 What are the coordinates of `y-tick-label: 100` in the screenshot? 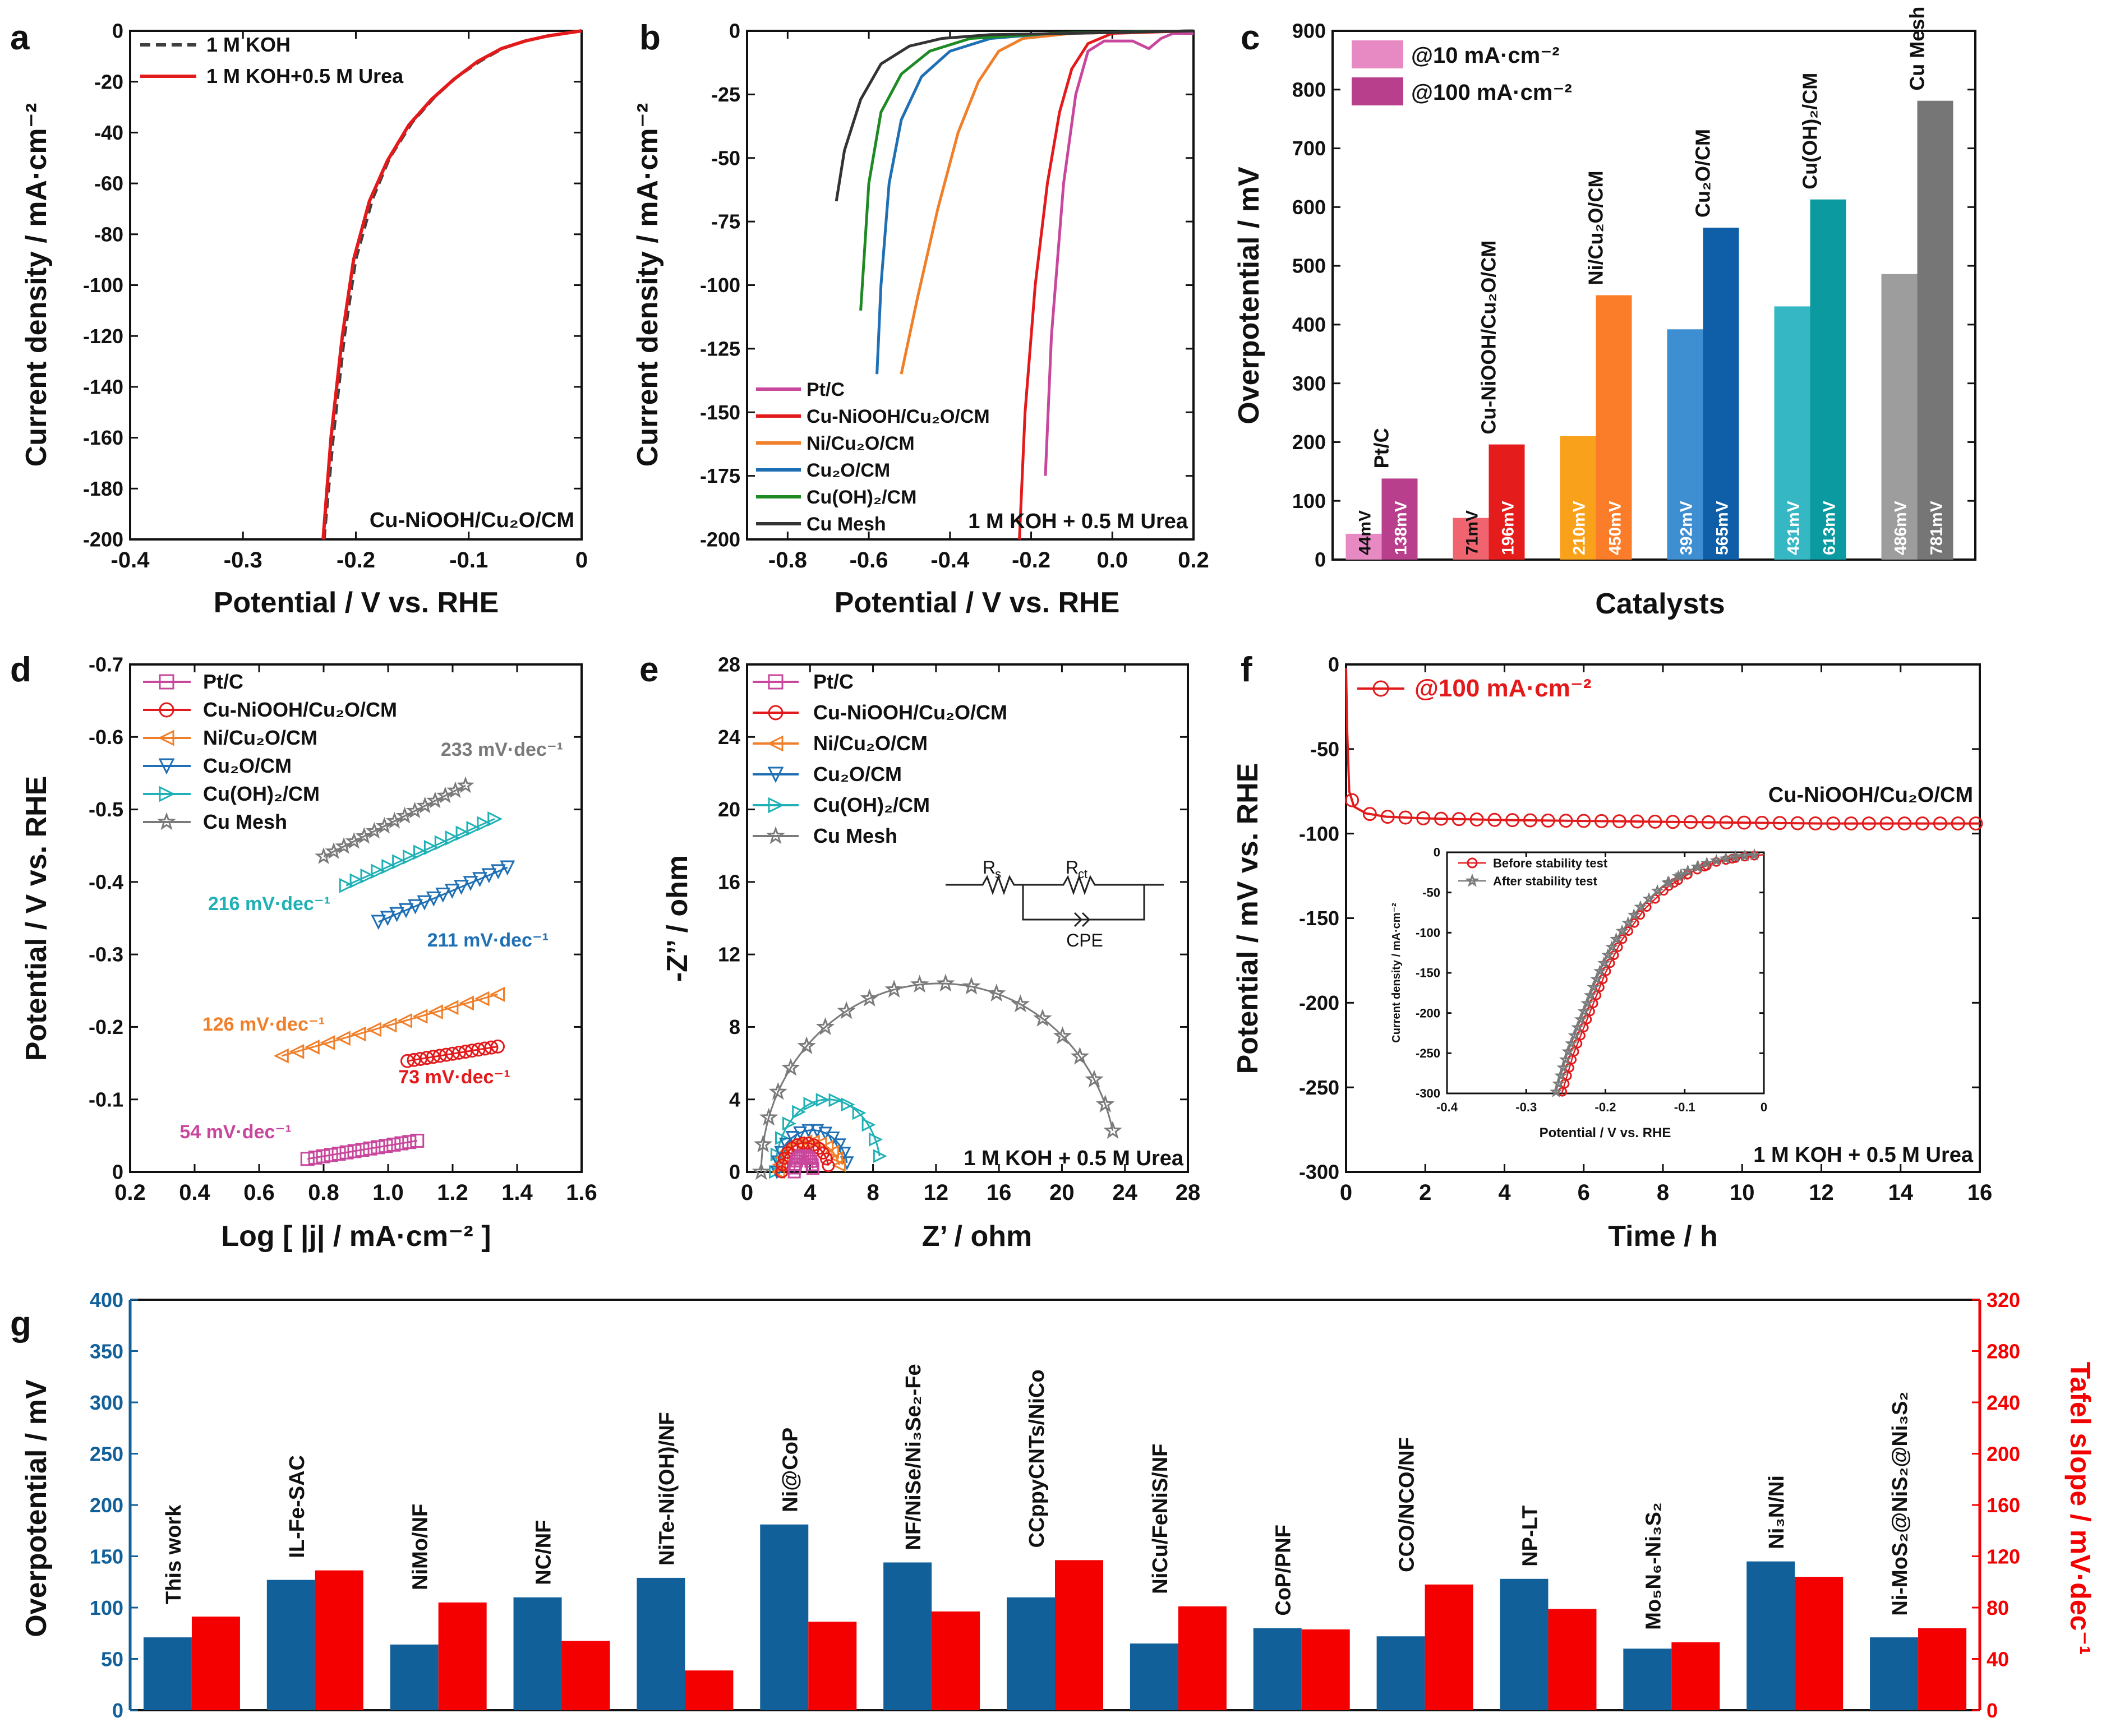 It's located at (106, 1607).